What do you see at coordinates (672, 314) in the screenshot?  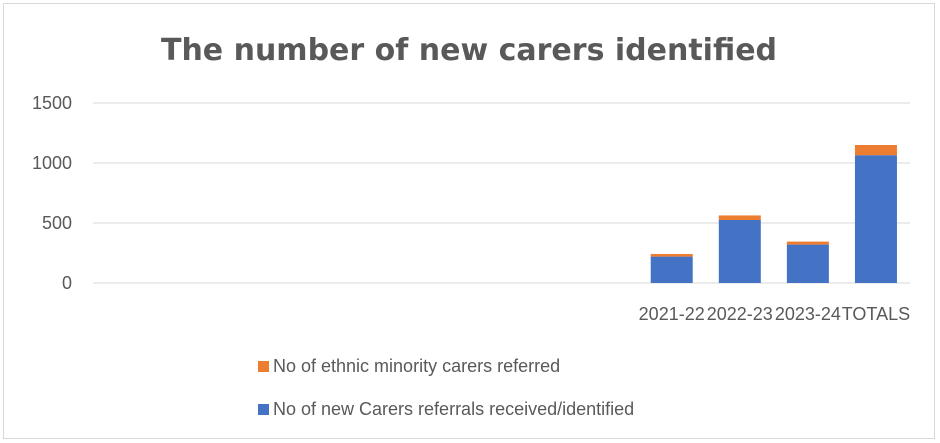 I see `x-tick-label-2021-22: 2021-22` at bounding box center [672, 314].